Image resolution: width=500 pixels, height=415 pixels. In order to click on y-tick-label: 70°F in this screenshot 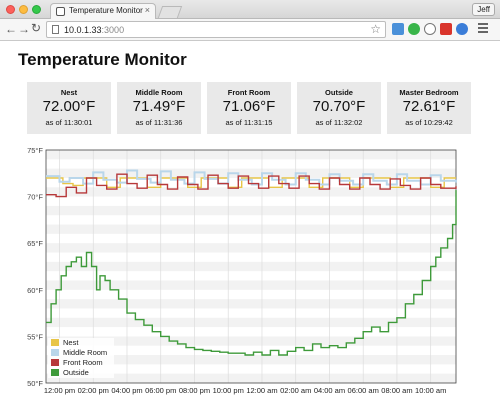, I will do `click(35, 197)`.